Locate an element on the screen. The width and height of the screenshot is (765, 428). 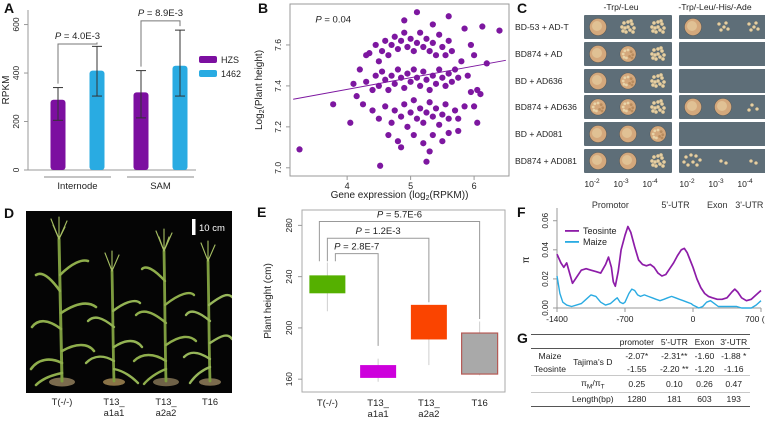
scale-bar is located at coordinates (194, 227).